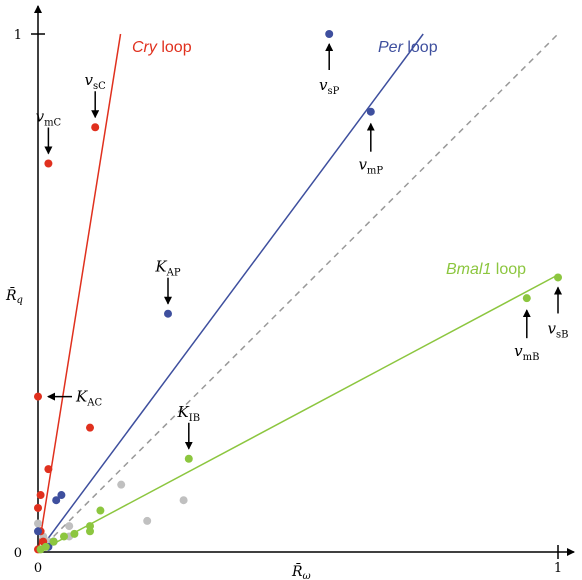 The height and width of the screenshot is (580, 582). I want to click on annotation-label: KIB, so click(189, 413).